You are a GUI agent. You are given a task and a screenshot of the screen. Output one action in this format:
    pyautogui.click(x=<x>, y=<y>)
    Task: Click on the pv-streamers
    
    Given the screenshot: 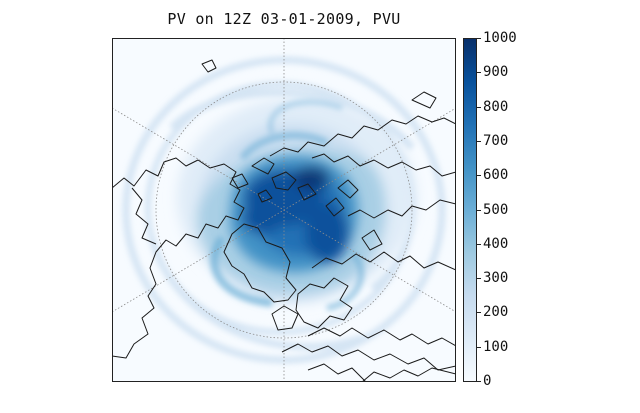 What is the action you would take?
    pyautogui.click(x=287, y=205)
    